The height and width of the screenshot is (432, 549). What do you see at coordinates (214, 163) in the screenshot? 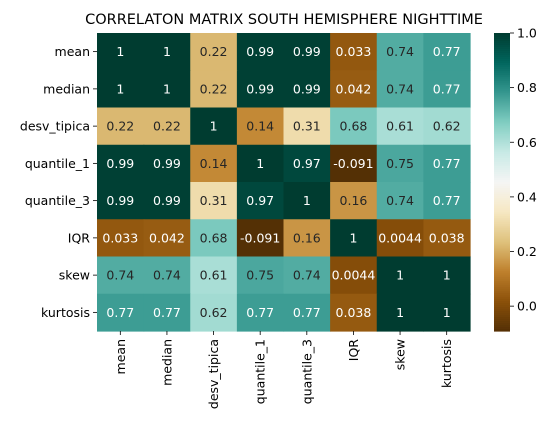
I see `heatmap-cell-value: 0.14` at bounding box center [214, 163].